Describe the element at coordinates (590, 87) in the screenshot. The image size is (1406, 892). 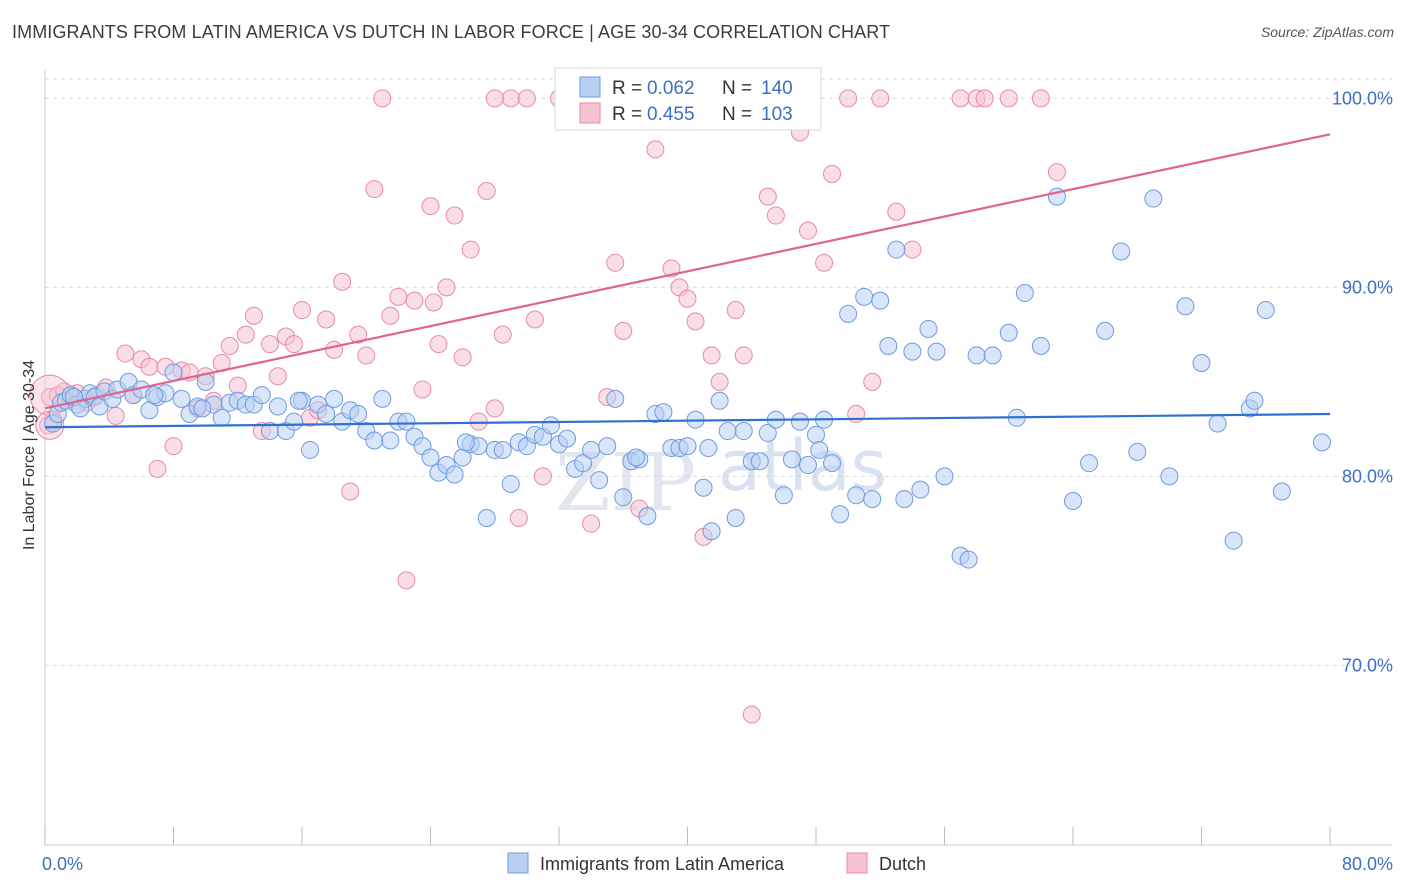
I see `legend-swatch-blue` at that location.